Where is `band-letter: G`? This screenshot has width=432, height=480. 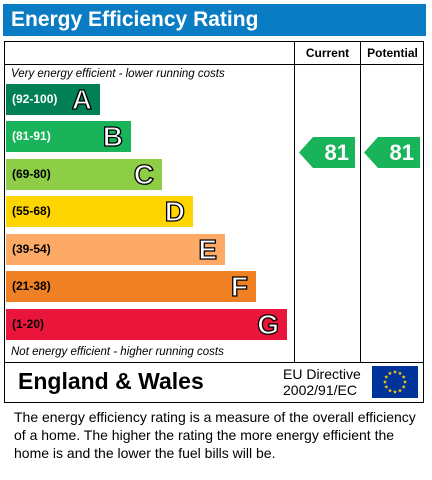
band-letter: G is located at coordinates (268, 324).